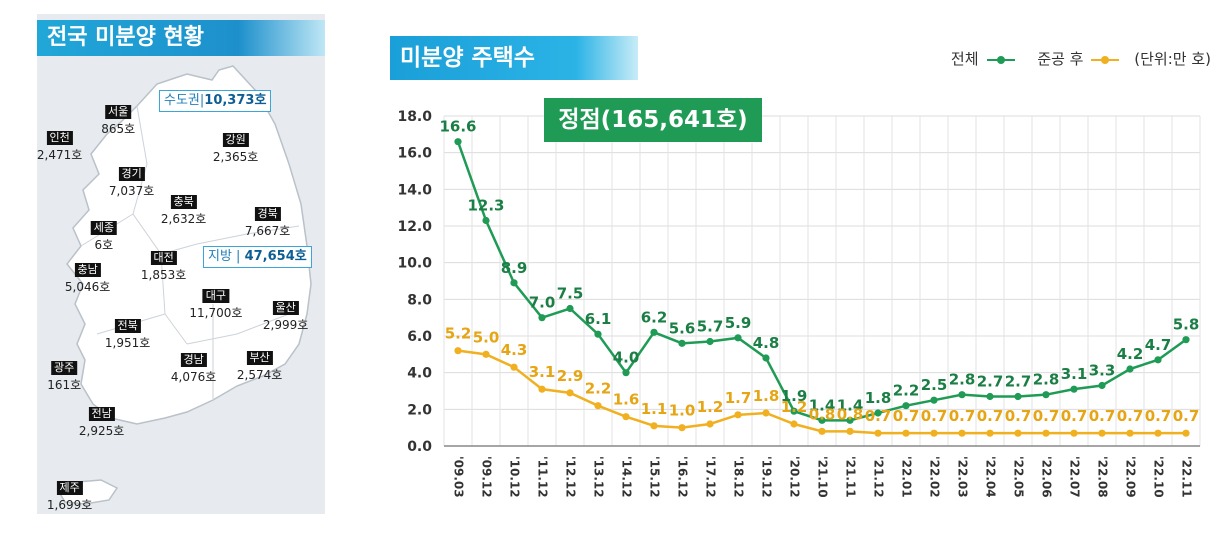  I want to click on capital-area-label: 수도권, so click(182, 100).